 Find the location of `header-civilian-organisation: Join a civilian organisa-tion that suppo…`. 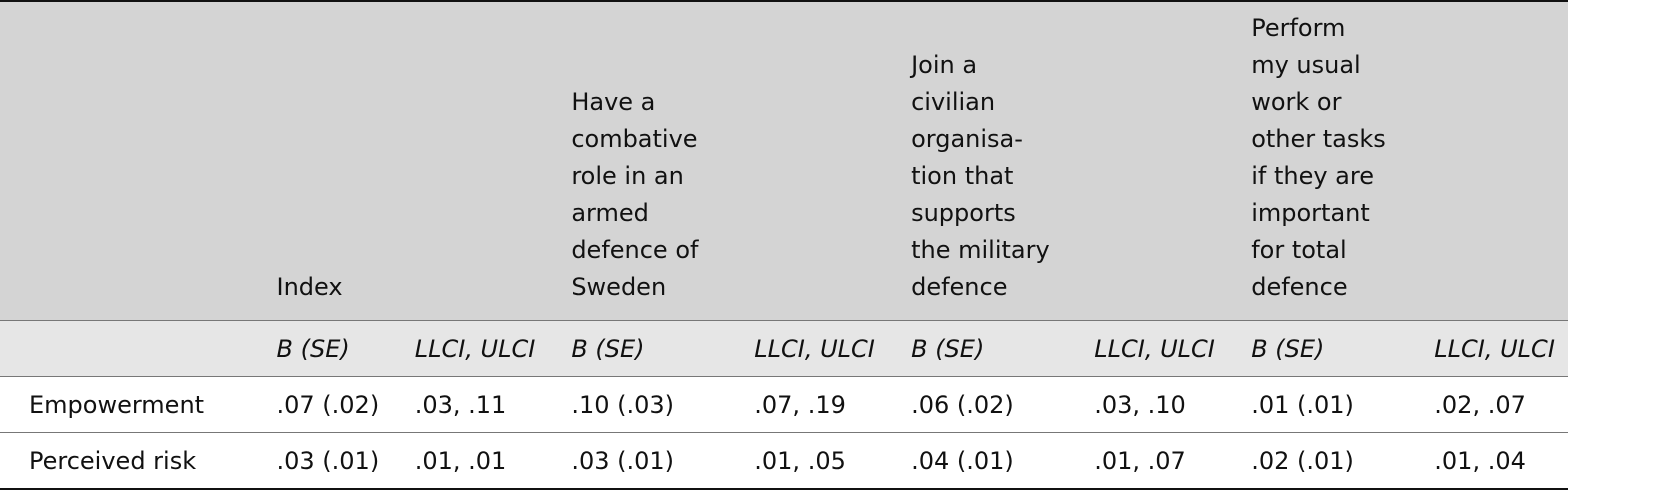

header-civilian-organisation: Join a civilian organisa-tion that suppo… is located at coordinates (1081, 161).